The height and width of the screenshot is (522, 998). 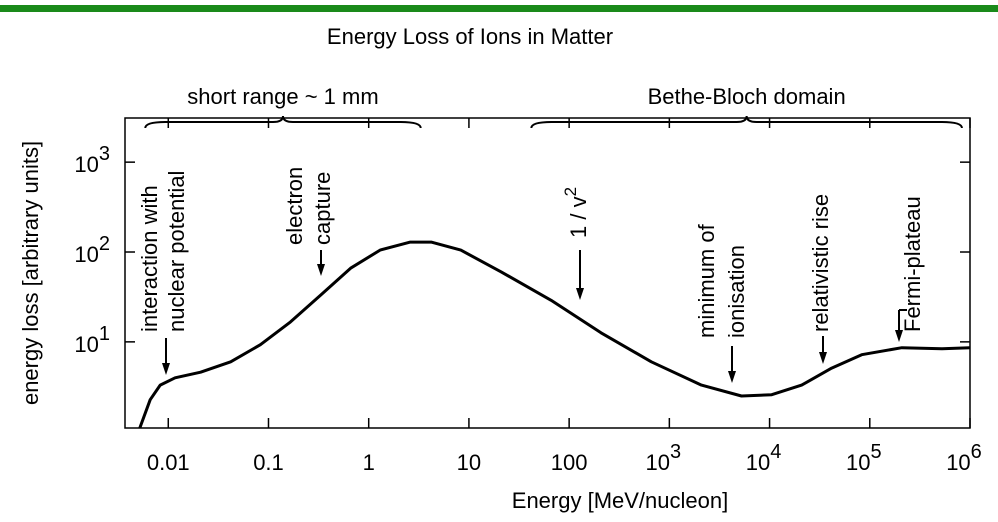 I want to click on annotation: 1 / v2, so click(x=576, y=212).